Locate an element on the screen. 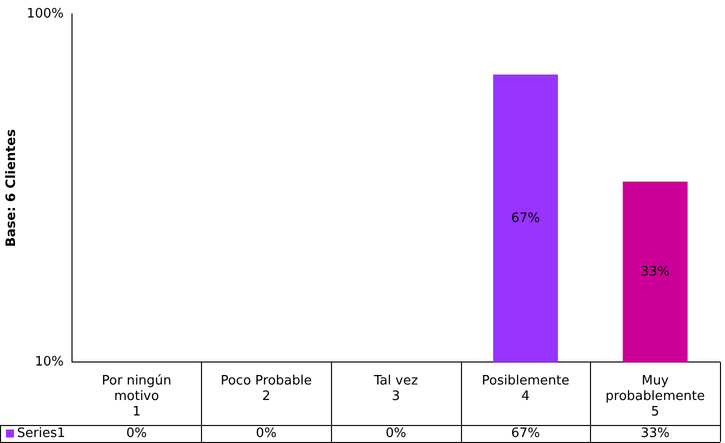 The height and width of the screenshot is (443, 725). y-tick-label: 100% is located at coordinates (45, 14).